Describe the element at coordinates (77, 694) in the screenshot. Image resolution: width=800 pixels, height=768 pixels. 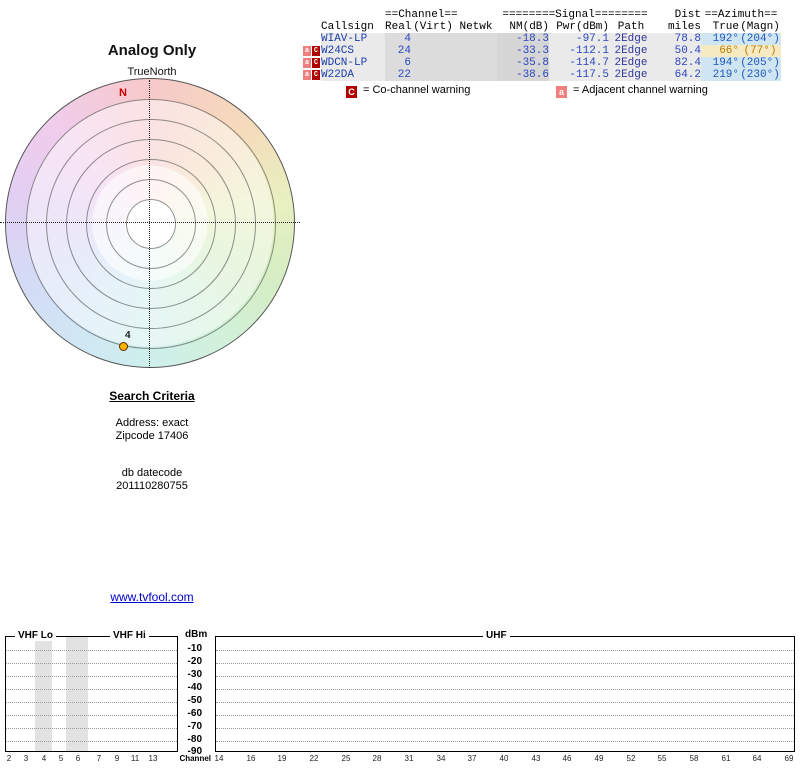
I see `channel-6-band` at that location.